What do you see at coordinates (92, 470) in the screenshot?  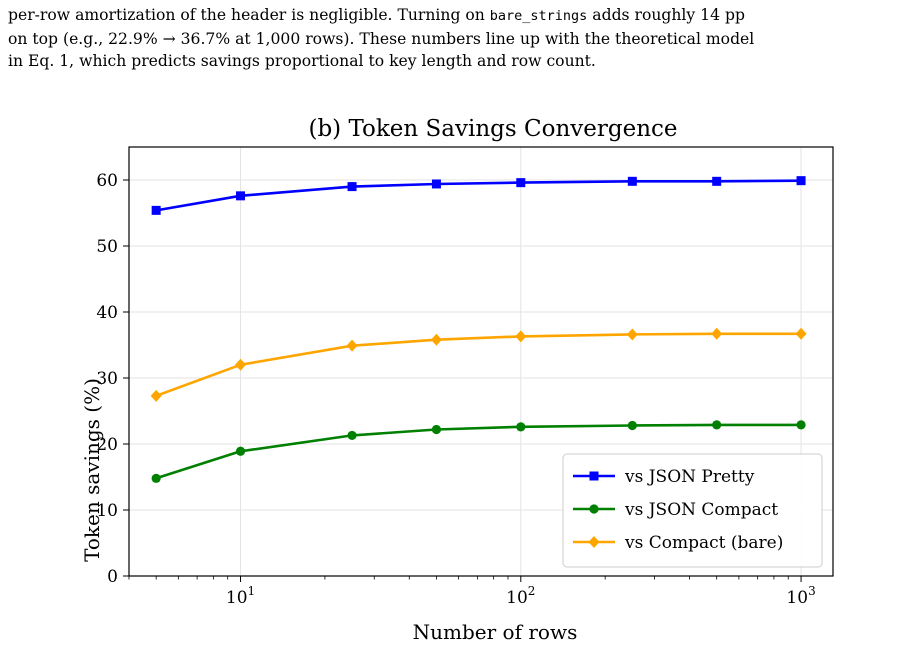 I see `y-axis-label: Token savings (%)` at bounding box center [92, 470].